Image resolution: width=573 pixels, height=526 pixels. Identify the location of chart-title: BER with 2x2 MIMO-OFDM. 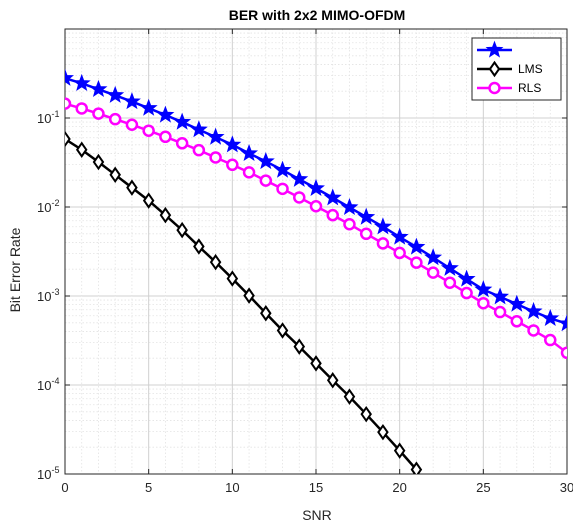
(317, 15).